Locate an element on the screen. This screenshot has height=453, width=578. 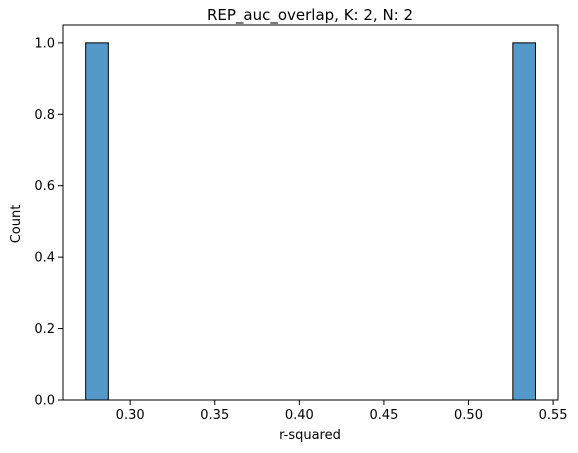
y-axis: 0.0 0.2 0.4 0.6 0.8 1.0 is located at coordinates (48, 222).